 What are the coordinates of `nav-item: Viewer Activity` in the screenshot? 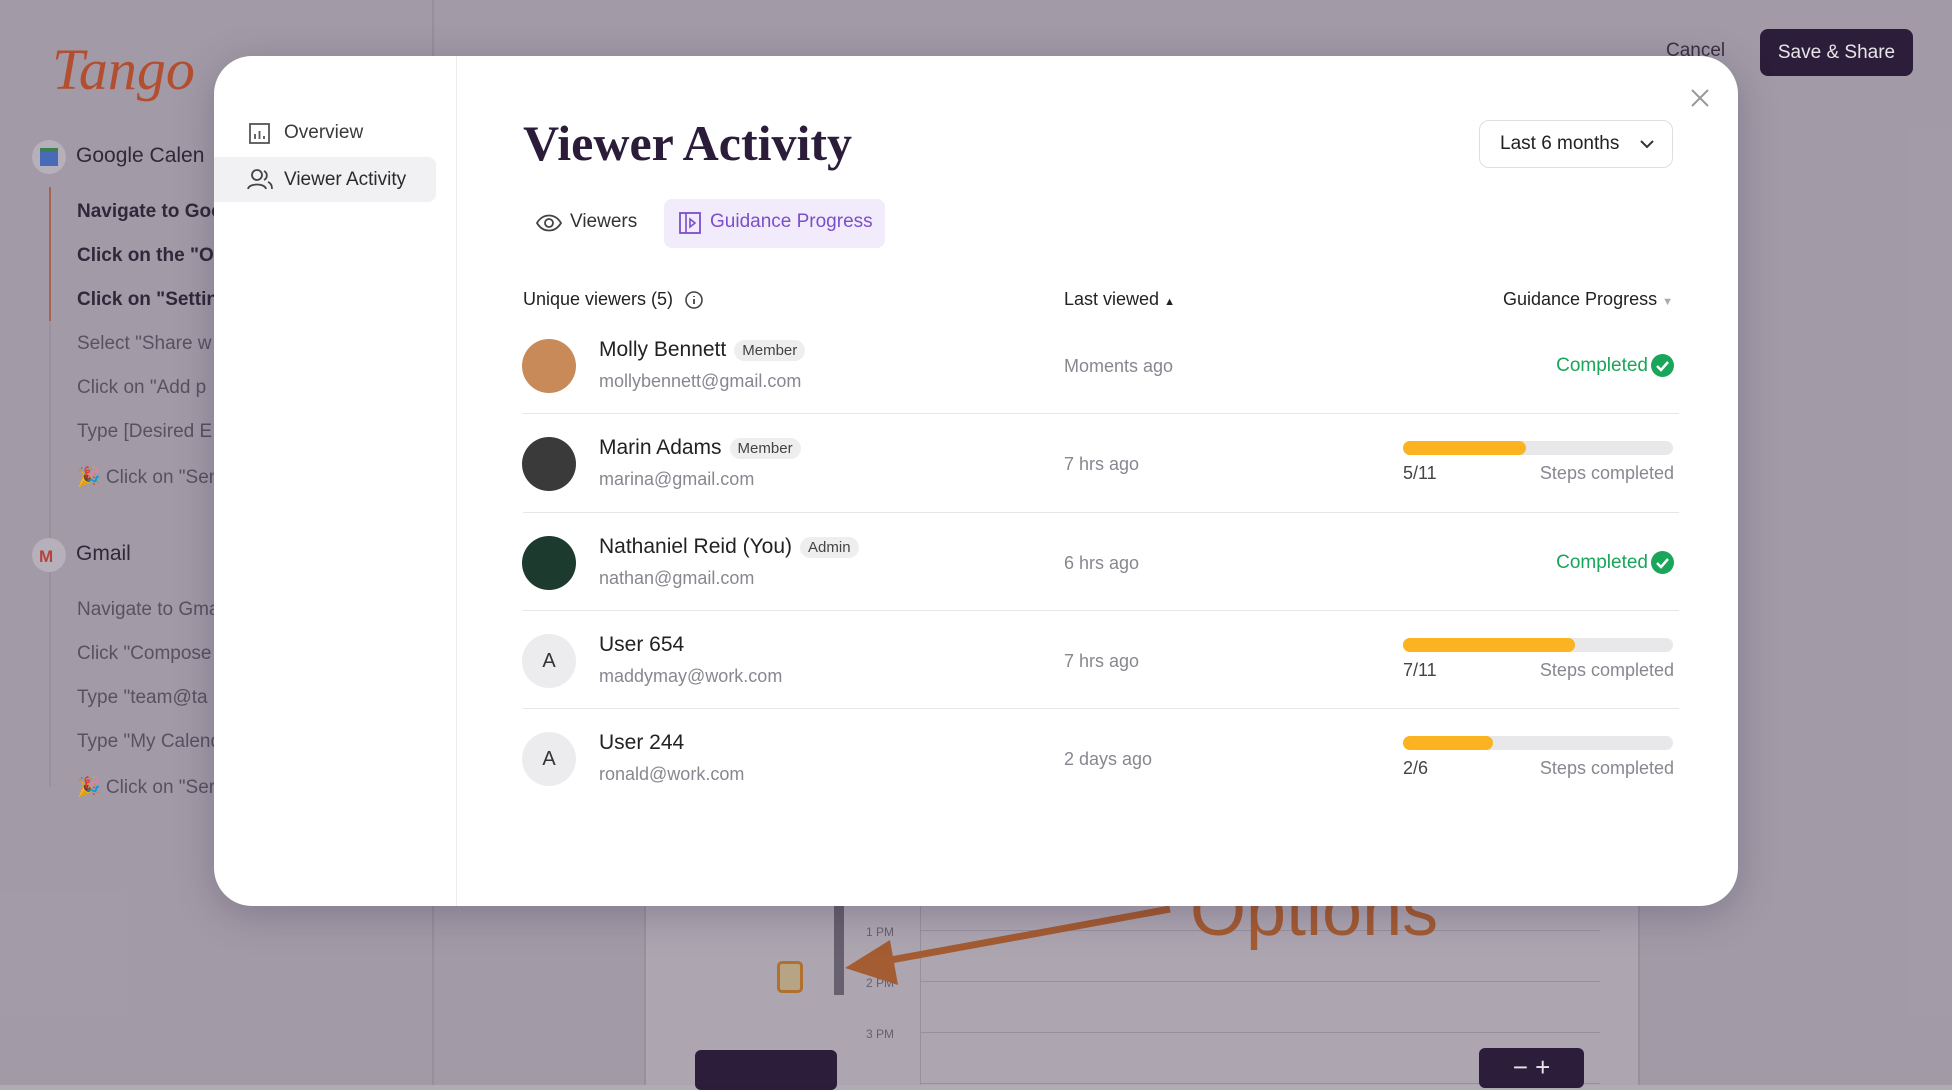 It's located at (345, 179).